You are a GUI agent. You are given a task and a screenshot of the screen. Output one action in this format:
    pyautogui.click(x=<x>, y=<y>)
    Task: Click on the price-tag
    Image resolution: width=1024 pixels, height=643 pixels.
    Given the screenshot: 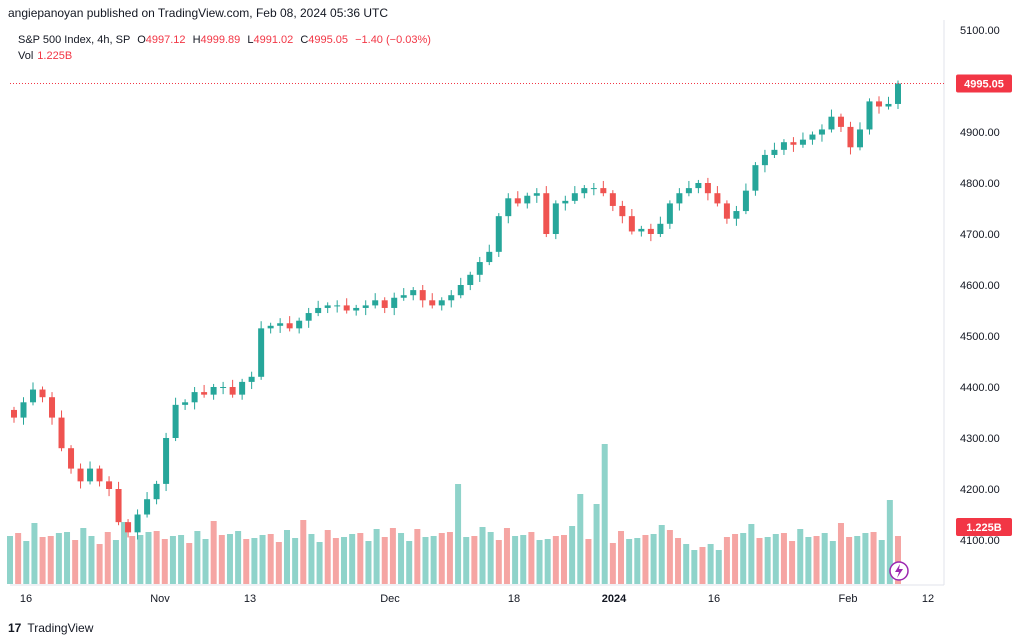 What is the action you would take?
    pyautogui.click(x=984, y=83)
    